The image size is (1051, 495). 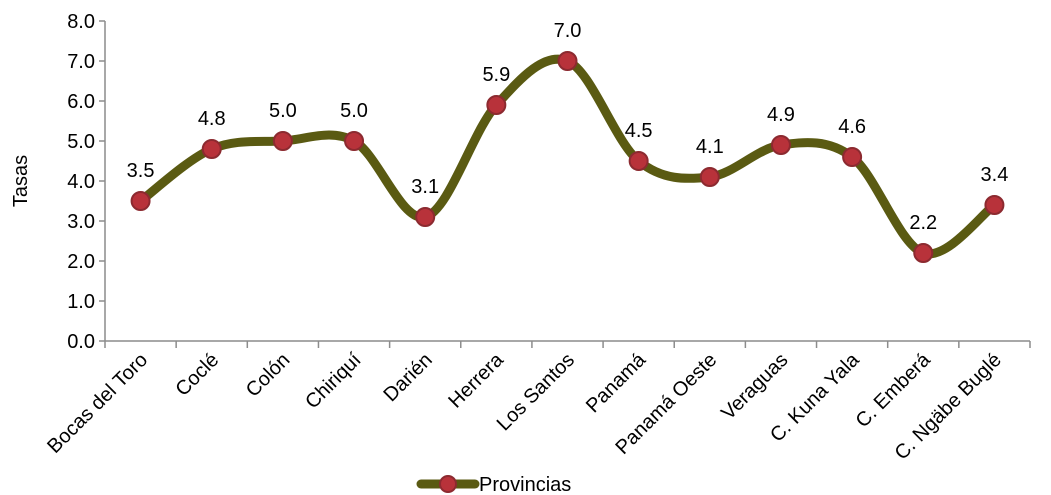 I want to click on x-category-label: Colón, so click(x=268, y=375).